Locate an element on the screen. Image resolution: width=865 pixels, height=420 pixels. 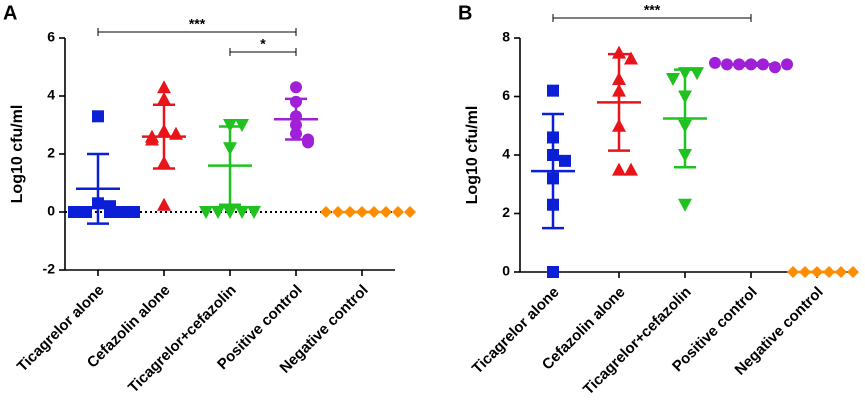
y-tick-label: 8 is located at coordinates (506, 37).